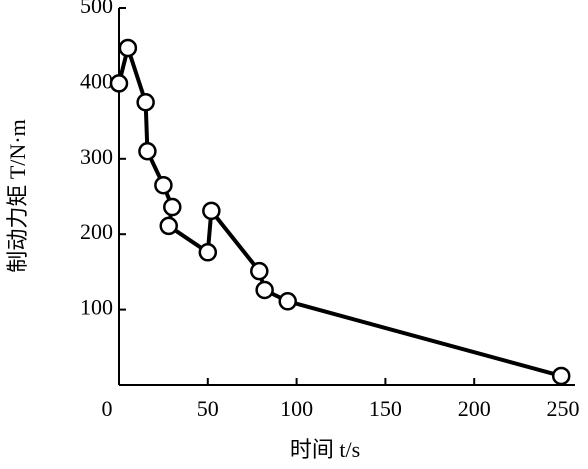  I want to click on y-tick-label: 200, so click(96, 231).